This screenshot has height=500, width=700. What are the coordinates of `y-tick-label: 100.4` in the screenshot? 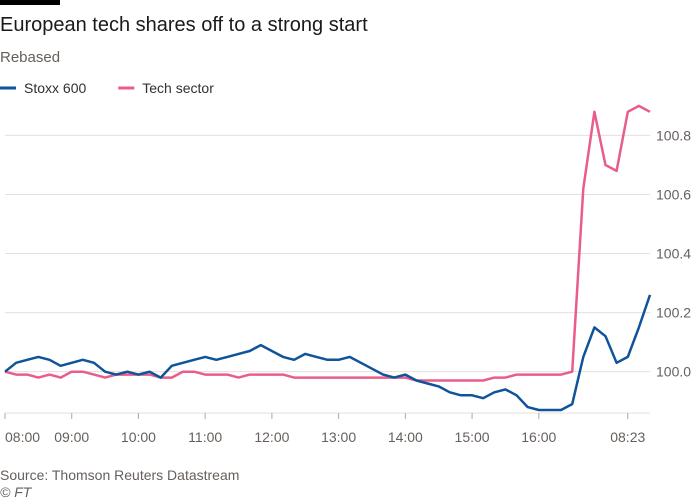 It's located at (673, 254).